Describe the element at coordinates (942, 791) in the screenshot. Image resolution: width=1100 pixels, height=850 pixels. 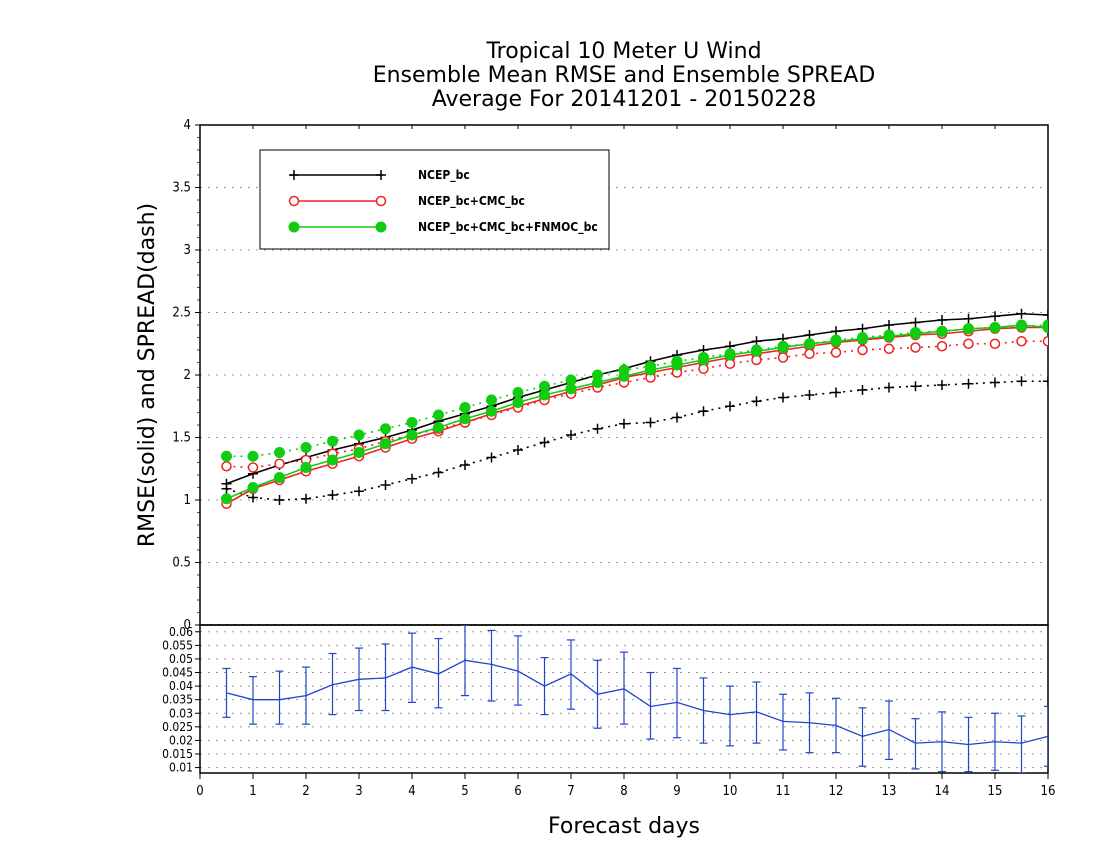
I see `x-tick-label: 14` at that location.